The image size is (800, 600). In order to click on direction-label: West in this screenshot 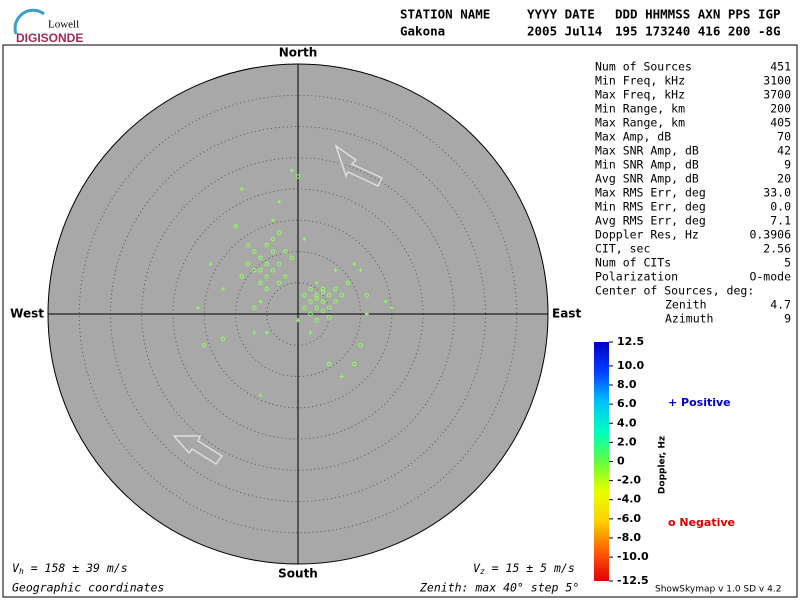, I will do `click(27, 314)`.